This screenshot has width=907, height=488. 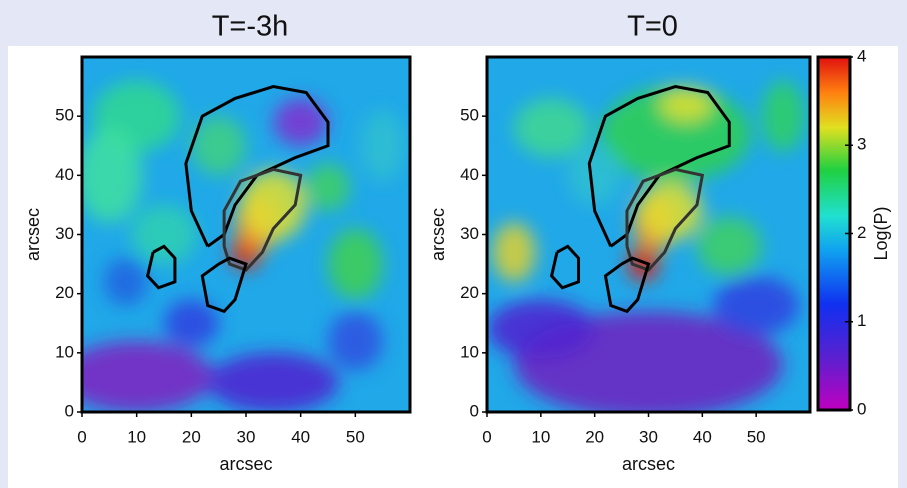 I want to click on panel-title: T=-3h, so click(x=250, y=27).